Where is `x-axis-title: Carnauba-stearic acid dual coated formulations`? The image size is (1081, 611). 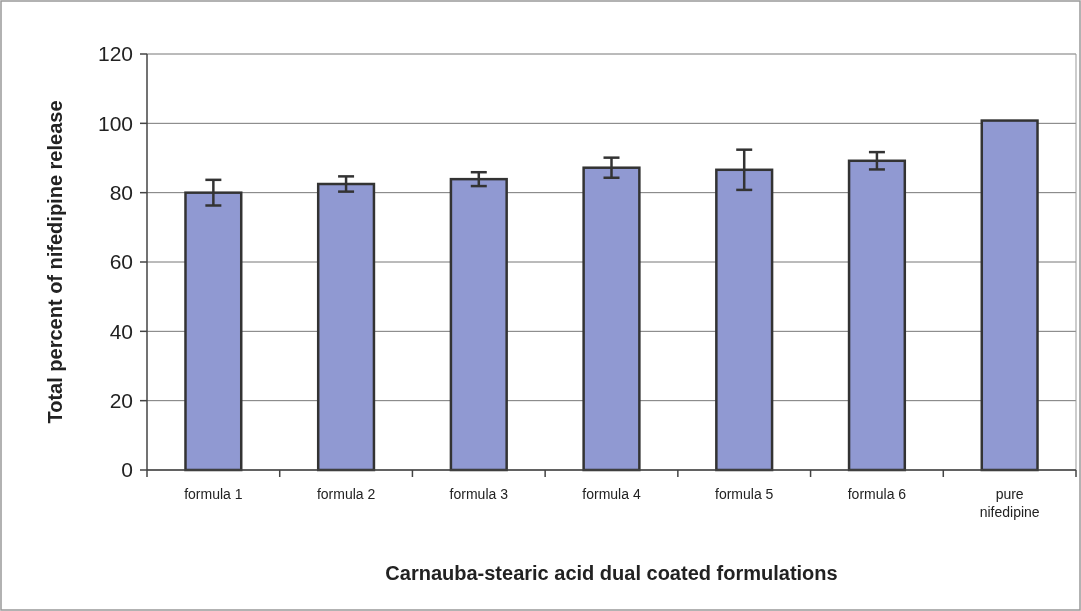
x-axis-title: Carnauba-stearic acid dual coated formulations is located at coordinates (611, 573).